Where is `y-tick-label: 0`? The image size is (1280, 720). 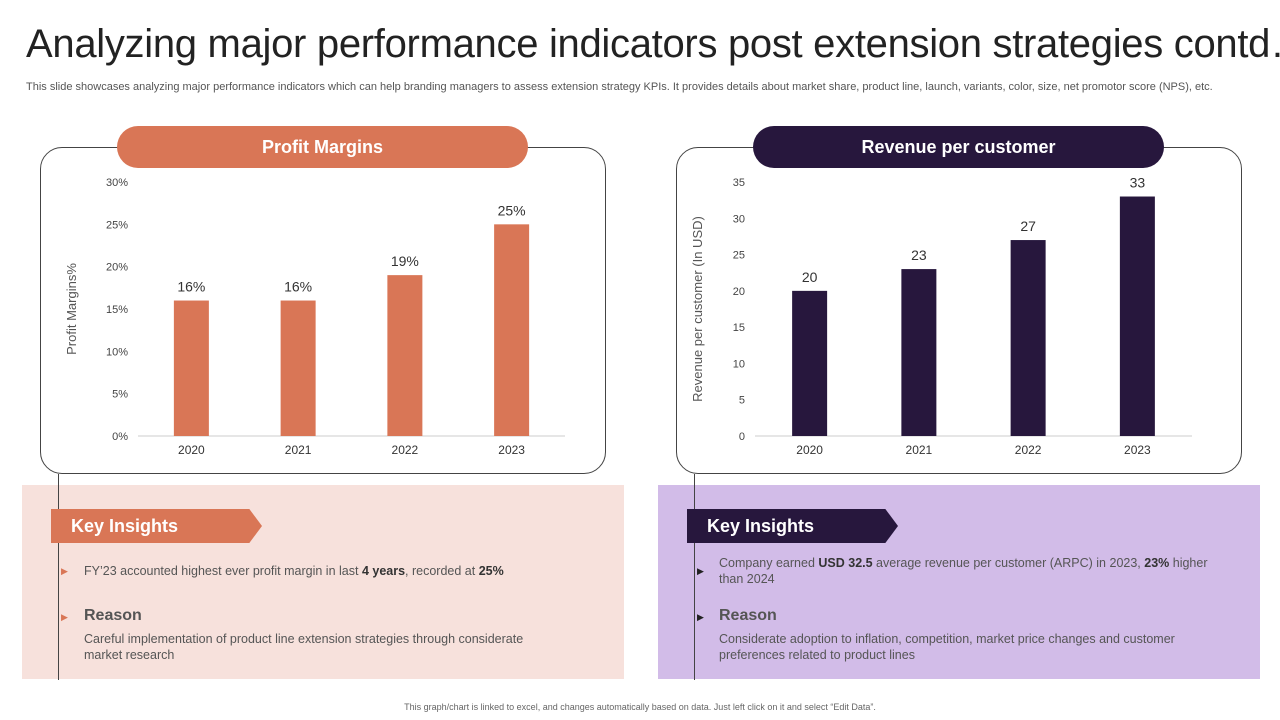 y-tick-label: 0 is located at coordinates (742, 437).